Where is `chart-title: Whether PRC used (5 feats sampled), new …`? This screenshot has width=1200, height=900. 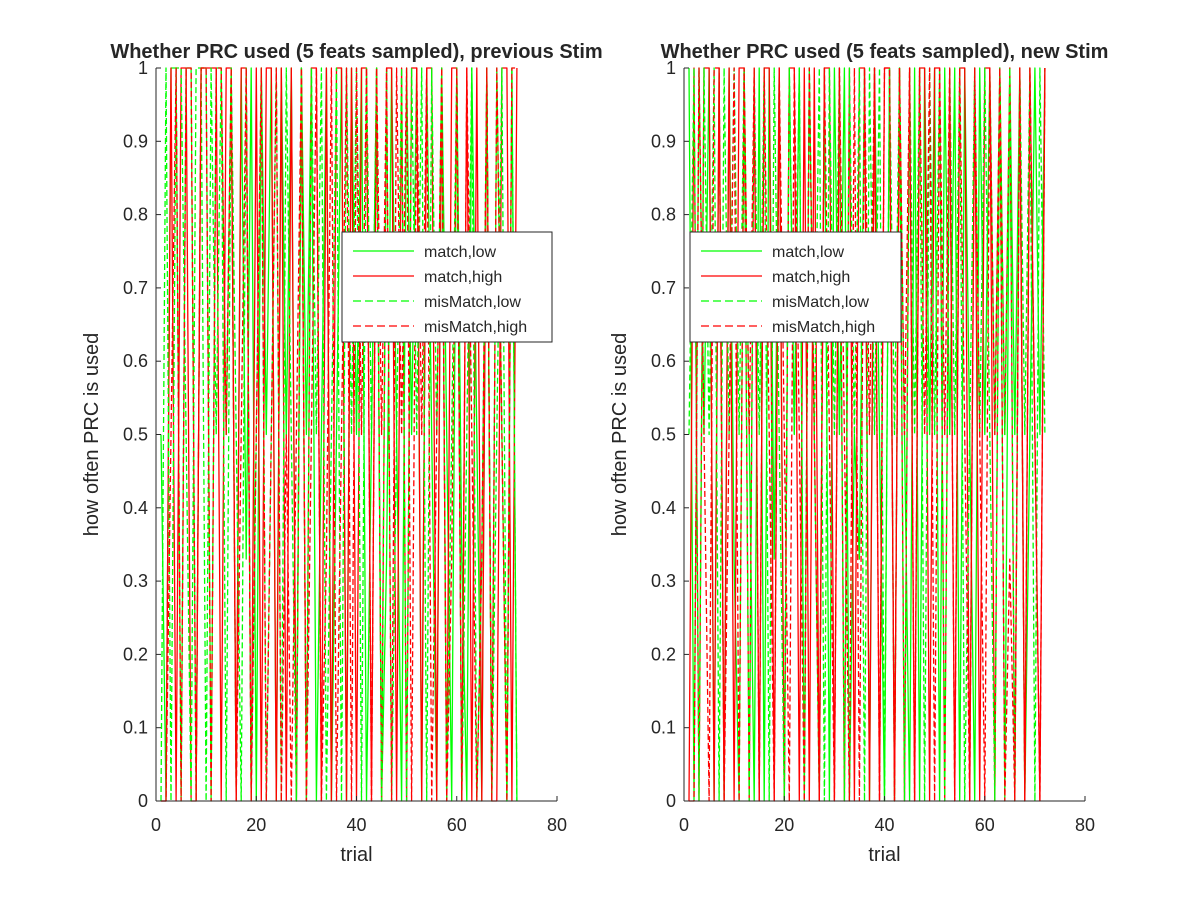 chart-title: Whether PRC used (5 feats sampled), new … is located at coordinates (885, 52).